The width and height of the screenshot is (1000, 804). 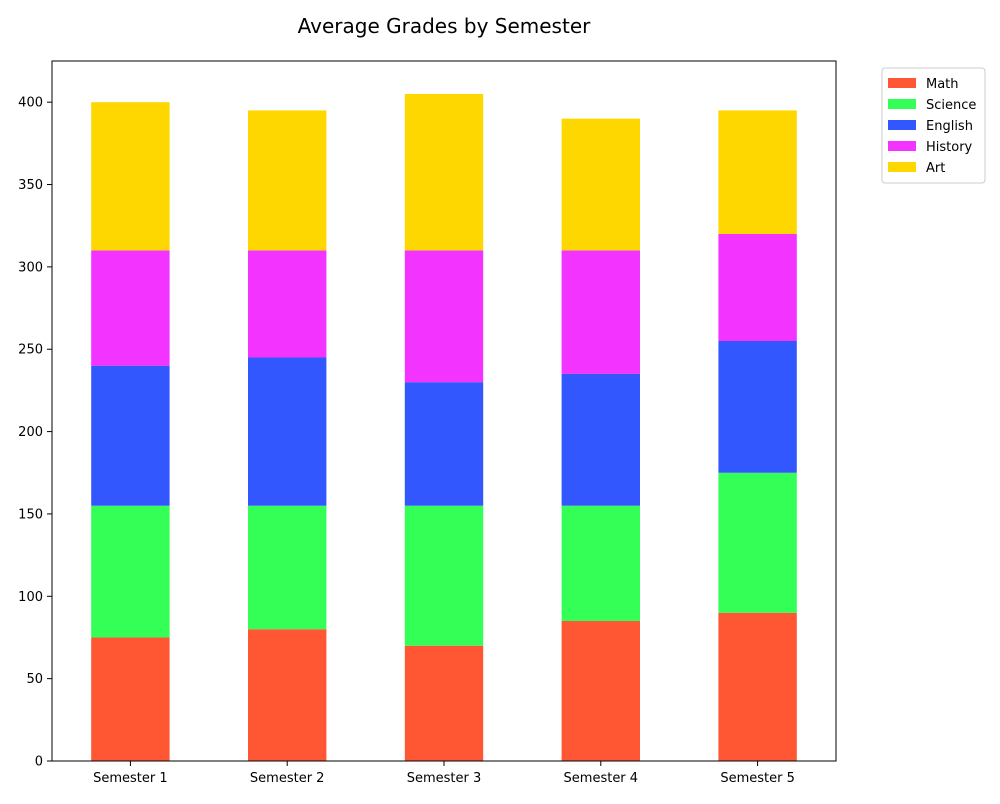 I want to click on legend-swatch-science, so click(x=902, y=104).